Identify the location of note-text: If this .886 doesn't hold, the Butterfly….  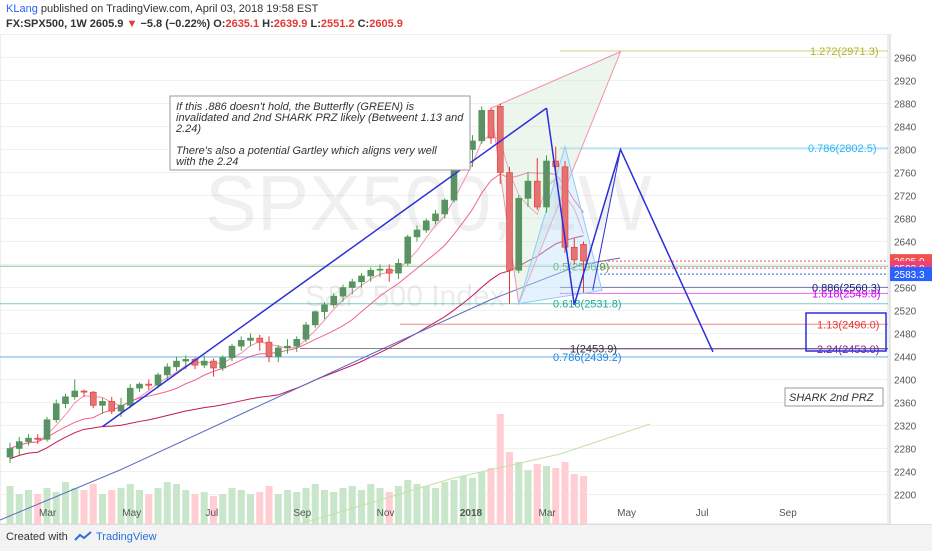
(295, 107).